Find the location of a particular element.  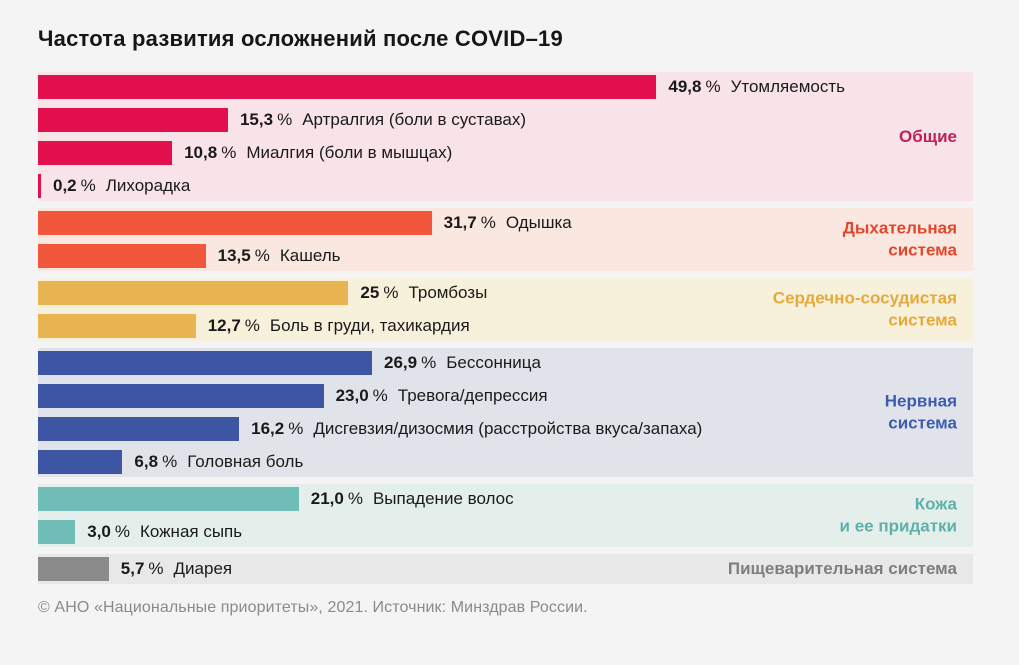

bar-annotation: 21,0% Выпадение волос is located at coordinates (412, 499).